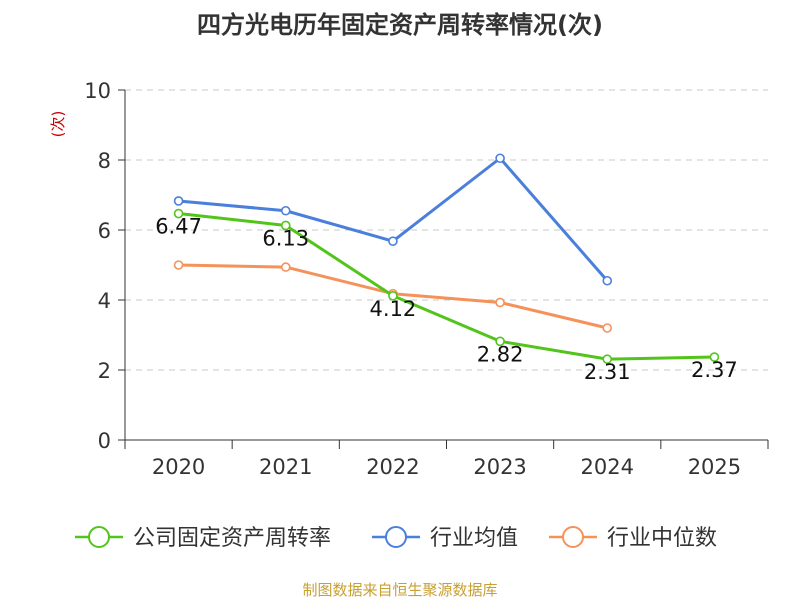  What do you see at coordinates (607, 328) in the screenshot?
I see `series-2-point-2024` at bounding box center [607, 328].